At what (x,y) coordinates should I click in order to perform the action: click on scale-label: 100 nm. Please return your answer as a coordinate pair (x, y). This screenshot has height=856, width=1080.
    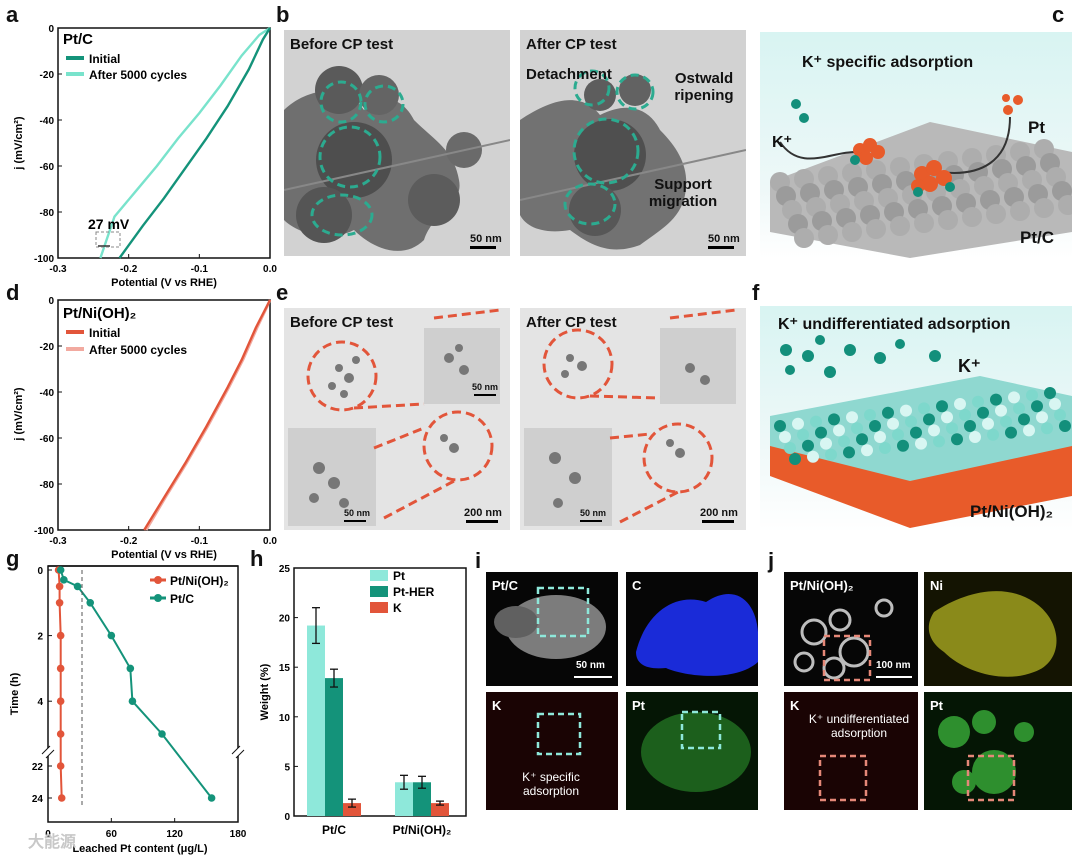
    Looking at the image, I should click on (893, 665).